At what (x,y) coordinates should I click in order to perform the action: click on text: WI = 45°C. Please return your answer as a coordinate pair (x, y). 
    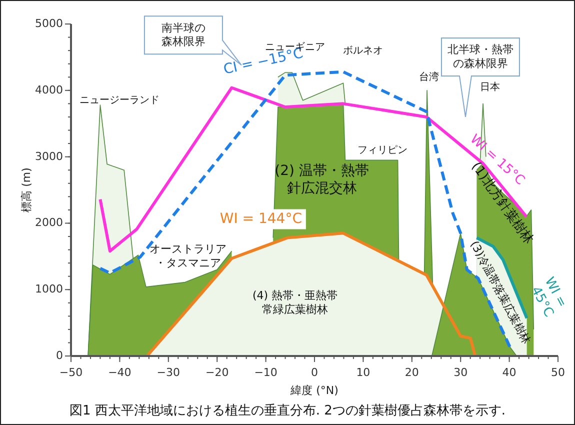
    Looking at the image, I should click on (548, 297).